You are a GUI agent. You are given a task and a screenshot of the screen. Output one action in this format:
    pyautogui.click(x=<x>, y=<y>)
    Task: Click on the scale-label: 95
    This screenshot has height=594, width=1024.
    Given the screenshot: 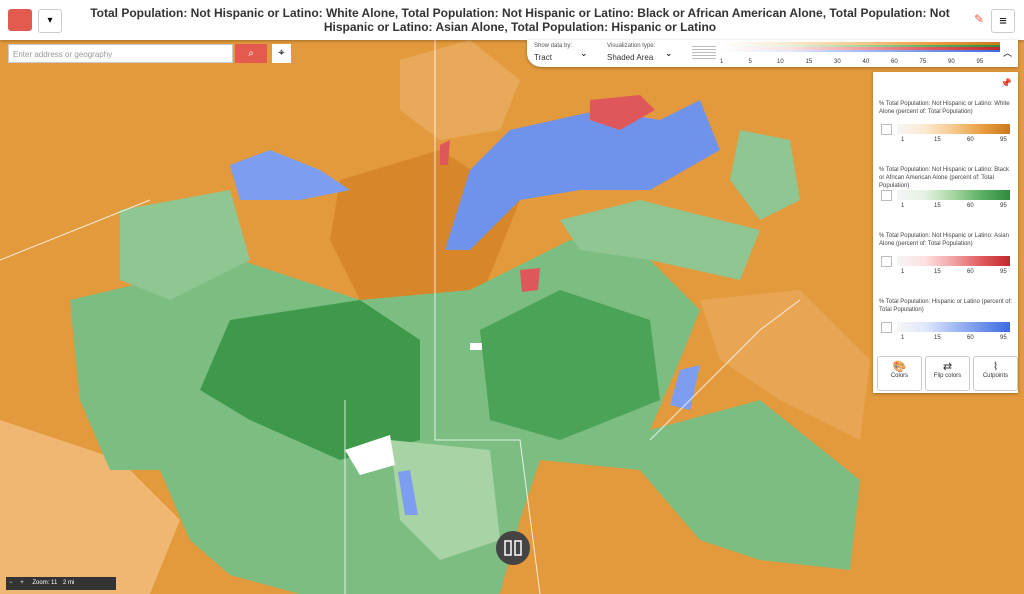 What is the action you would take?
    pyautogui.click(x=980, y=62)
    